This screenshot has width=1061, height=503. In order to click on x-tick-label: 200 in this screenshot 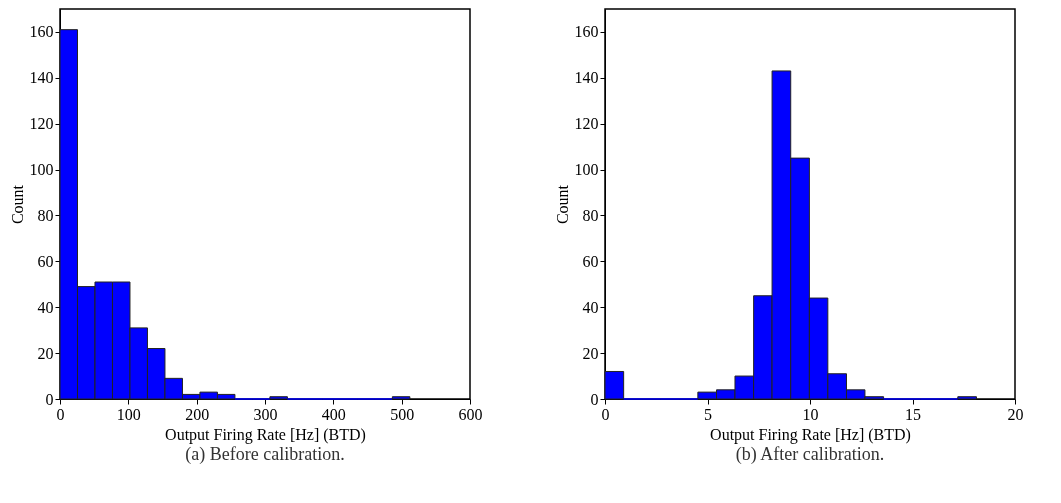, I will do `click(197, 414)`.